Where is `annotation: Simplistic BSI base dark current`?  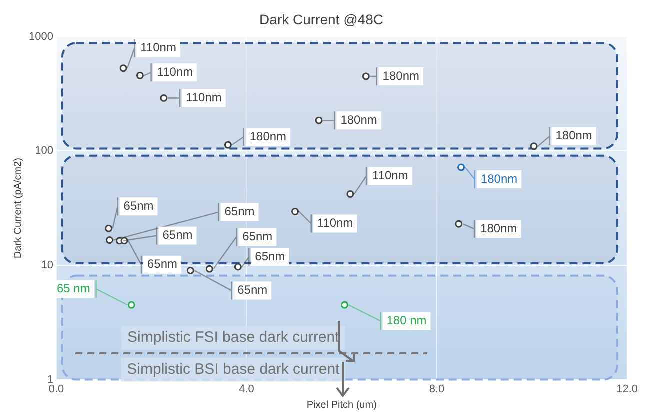 annotation: Simplistic BSI base dark current is located at coordinates (234, 369).